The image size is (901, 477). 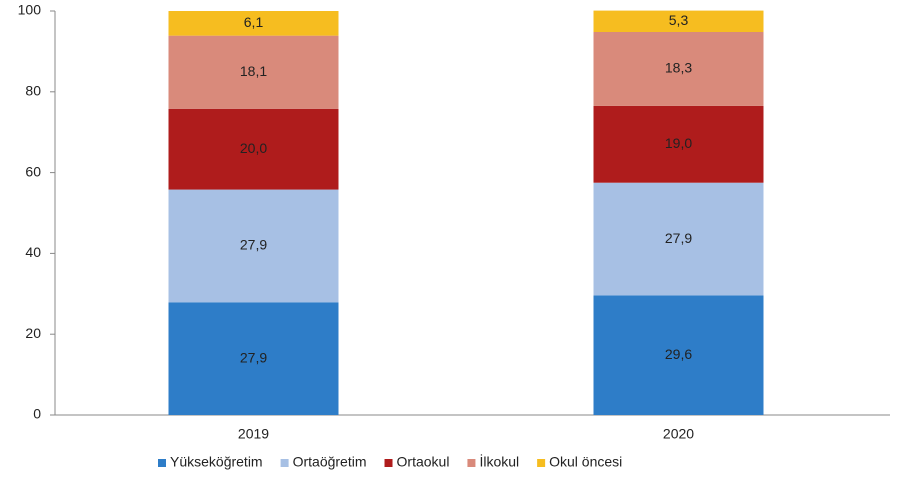 I want to click on y-tick-label: 80, so click(x=33, y=91).